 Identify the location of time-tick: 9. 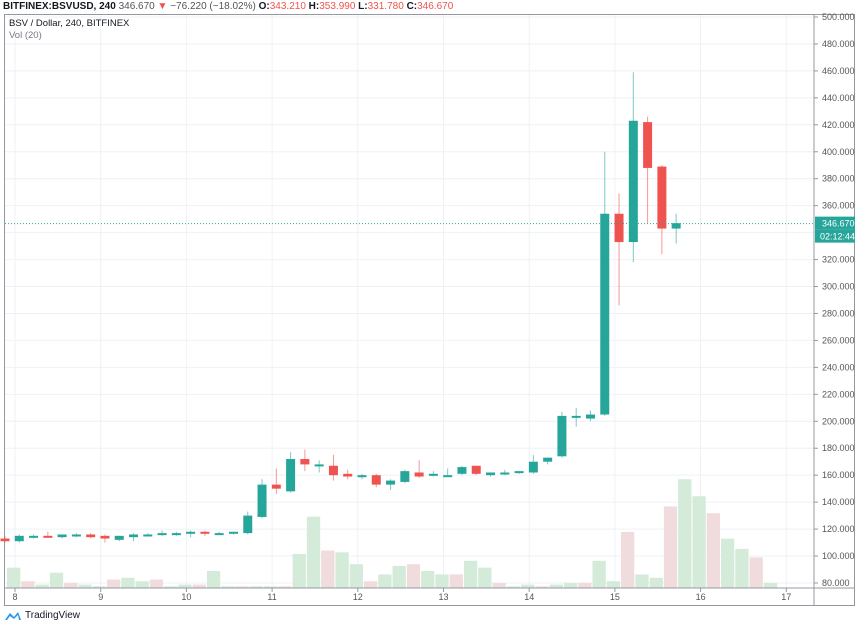
(100, 597).